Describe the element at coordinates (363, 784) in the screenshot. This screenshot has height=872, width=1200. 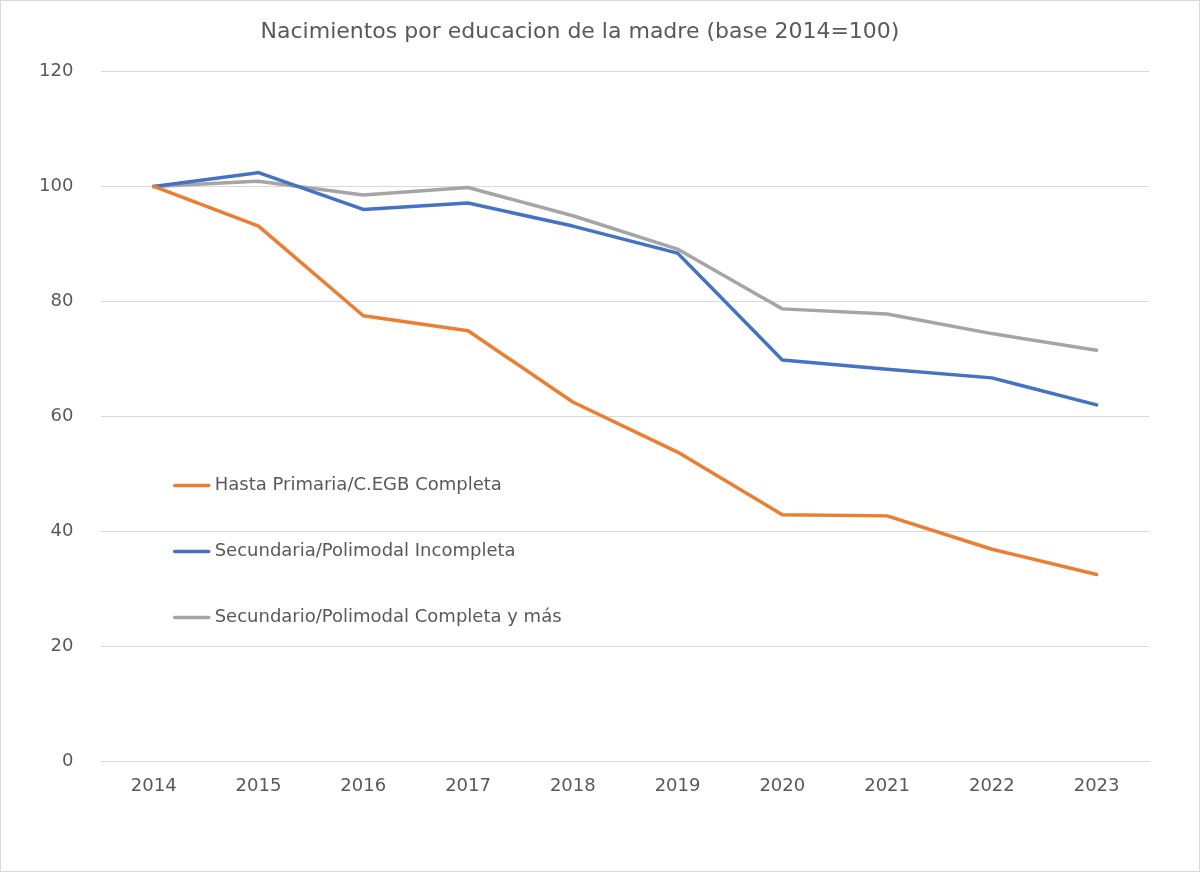
I see `x-tick-label: 2016` at that location.